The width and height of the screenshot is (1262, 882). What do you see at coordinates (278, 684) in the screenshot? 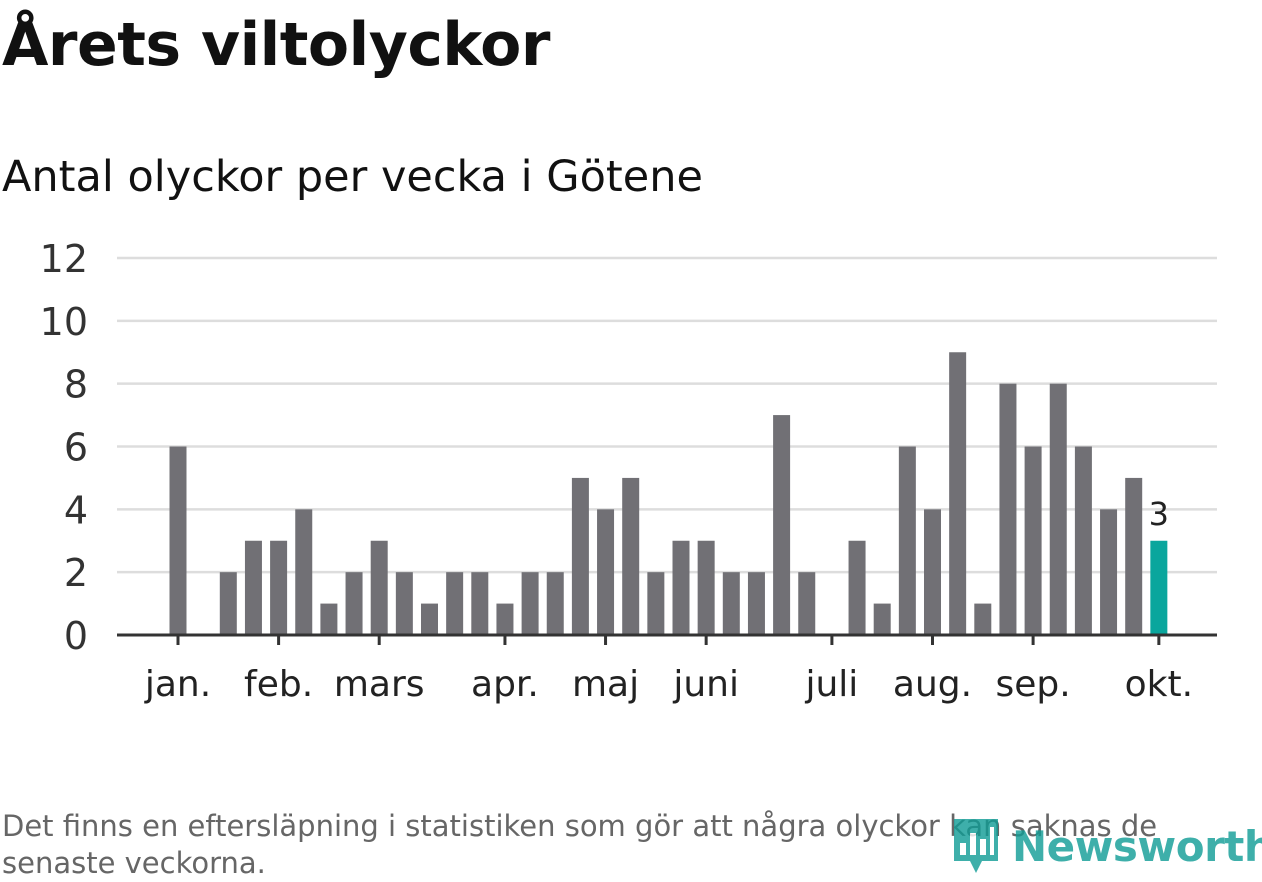
I see `x-tick-label: feb.` at bounding box center [278, 684].